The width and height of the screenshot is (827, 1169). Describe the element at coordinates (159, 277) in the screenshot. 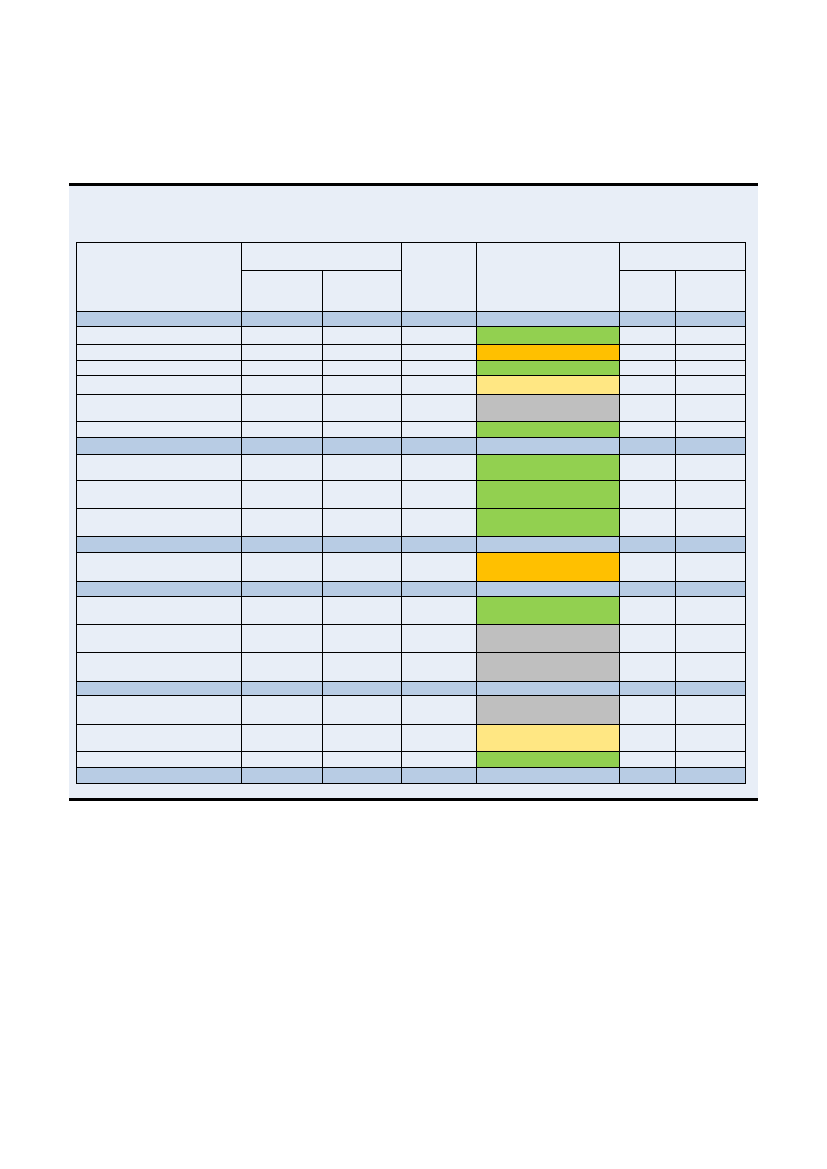

I see `col-1-header` at that location.